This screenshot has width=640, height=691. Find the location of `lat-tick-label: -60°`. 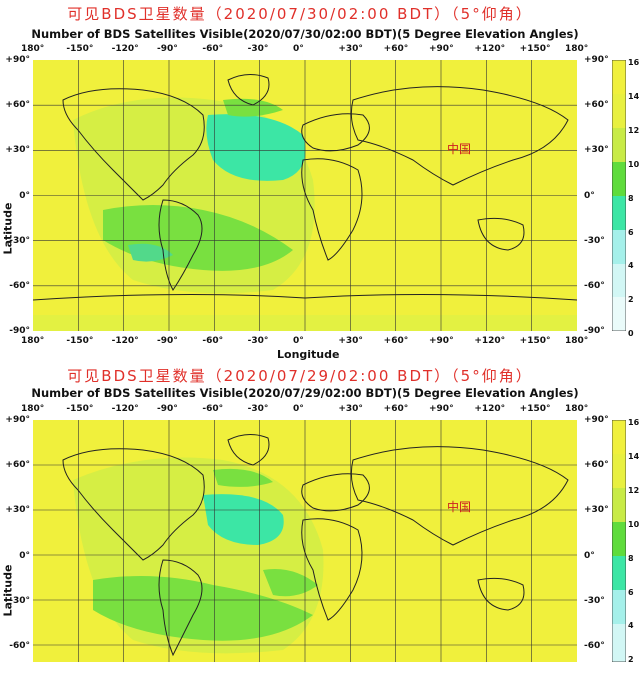

lat-tick-label: -60° is located at coordinates (594, 286).